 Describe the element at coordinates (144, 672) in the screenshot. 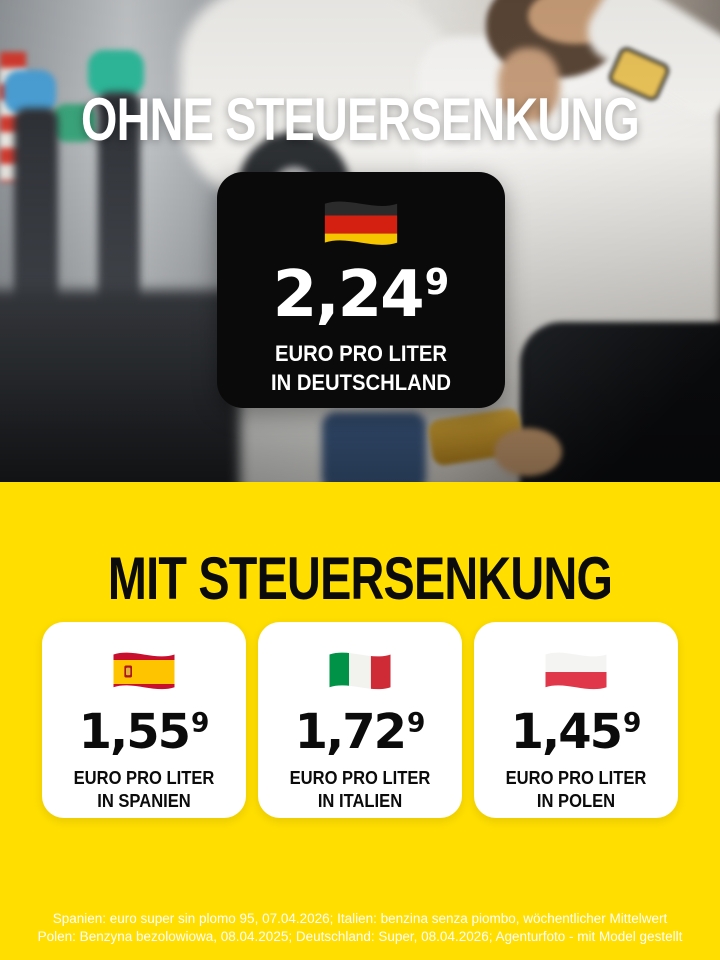

I see `spain-flag-icon` at that location.